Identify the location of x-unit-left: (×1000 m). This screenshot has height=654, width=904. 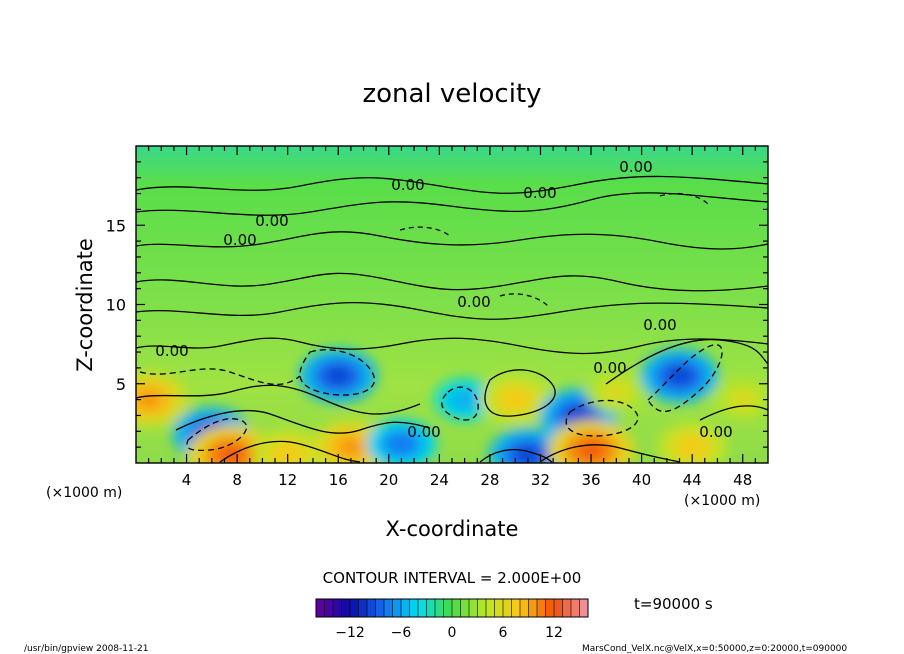
(84, 493).